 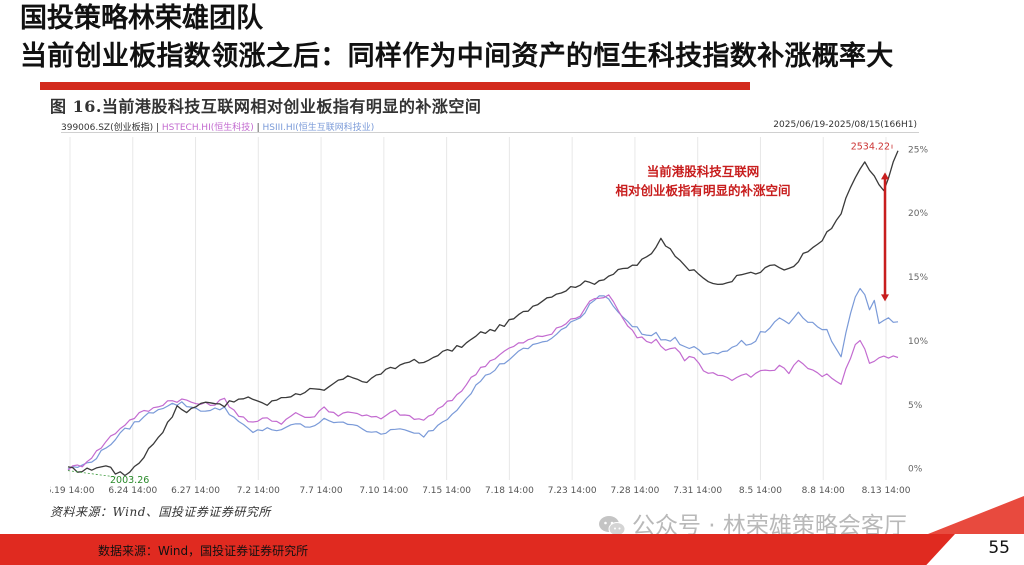 I want to click on y-tick-label: 15%, so click(x=918, y=278).